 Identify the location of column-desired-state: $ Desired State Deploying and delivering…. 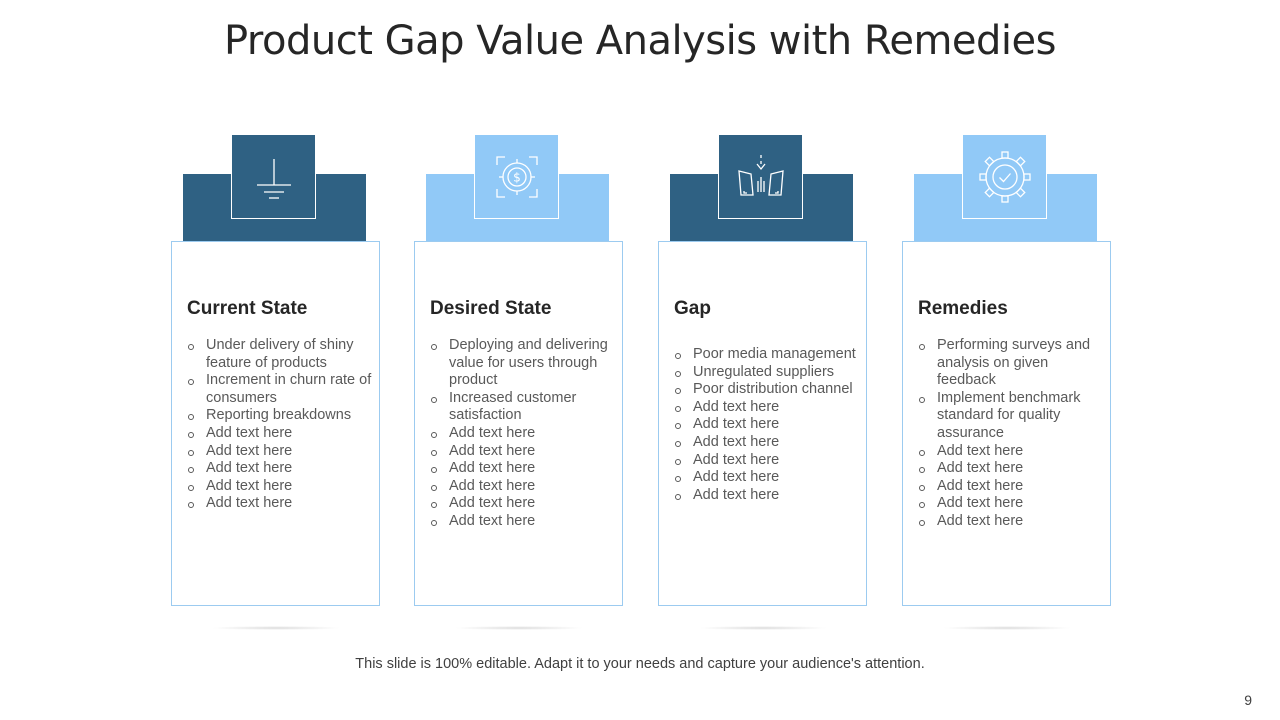
(518, 382).